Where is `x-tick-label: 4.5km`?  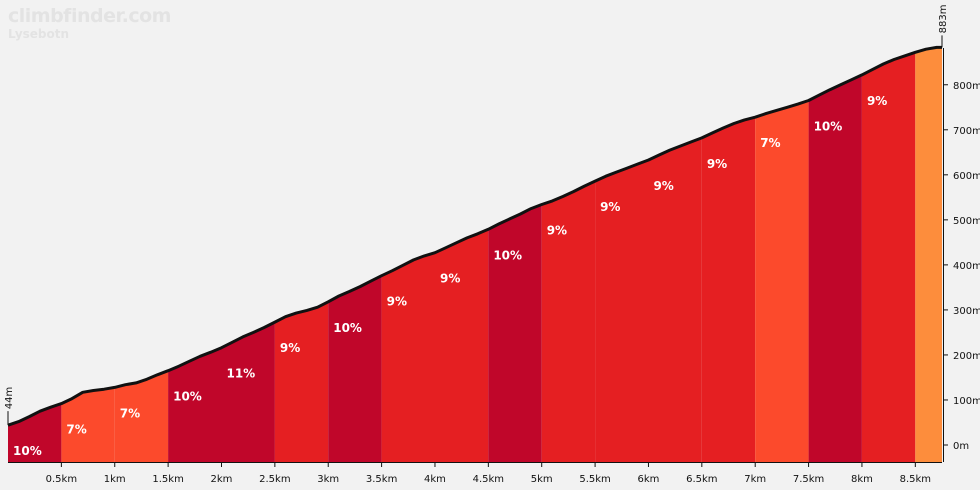
x-tick-label: 4.5km is located at coordinates (488, 479).